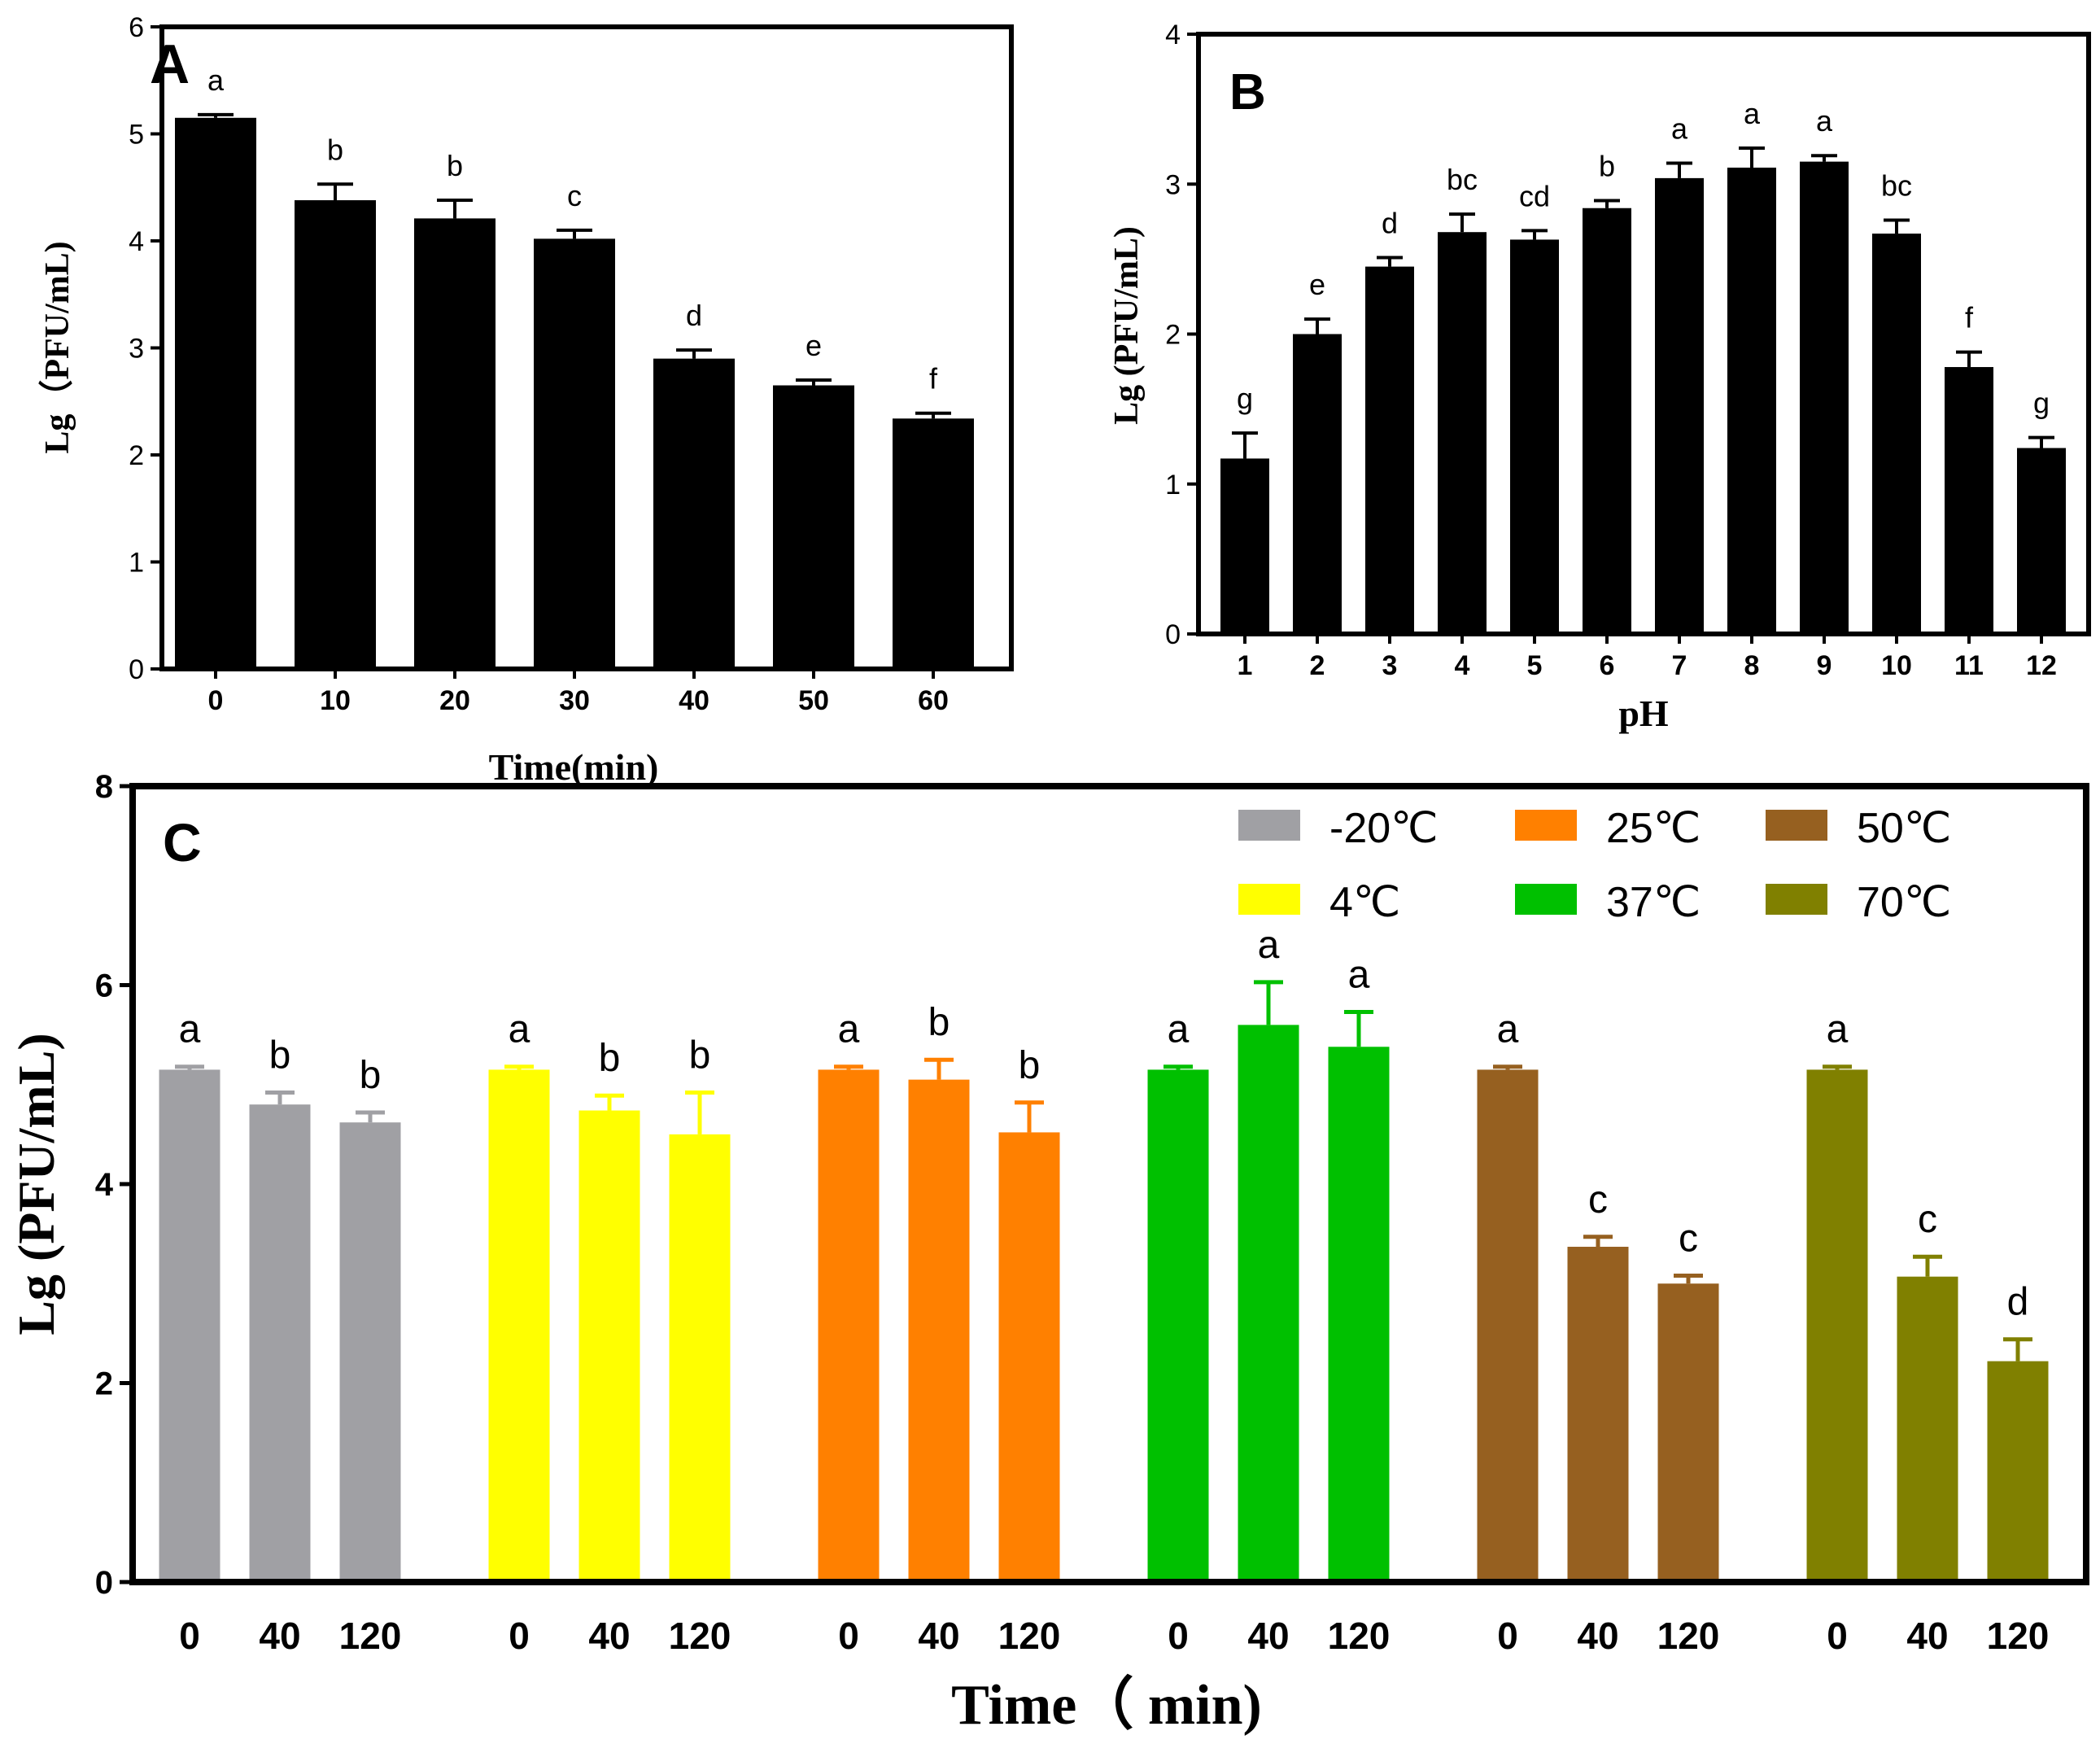  Describe the element at coordinates (1594, 865) in the screenshot. I see `panel-c-legend: -20℃ 4℃ 25℃ 37℃ 50℃ 70℃` at that location.